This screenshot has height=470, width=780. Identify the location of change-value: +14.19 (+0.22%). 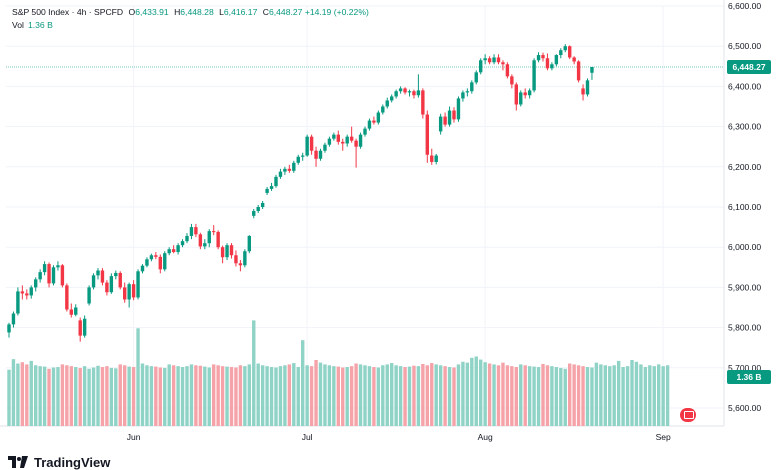
(336, 12).